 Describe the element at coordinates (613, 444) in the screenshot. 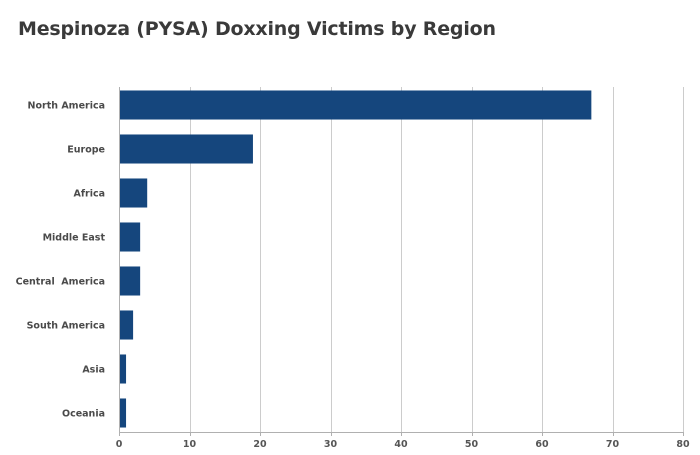

I see `x-tick-label: 70` at that location.